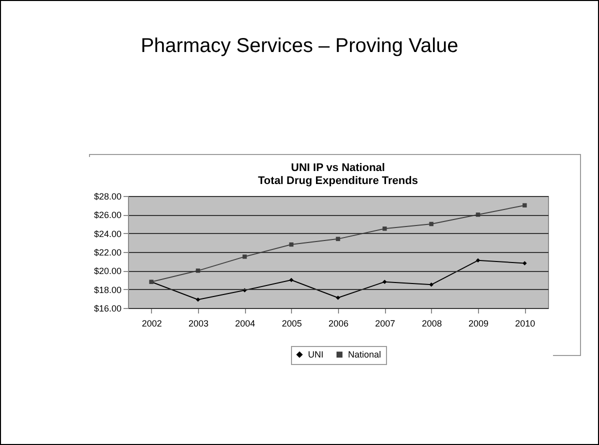 This screenshot has height=445, width=599. I want to click on x-tick-label: 2004, so click(245, 323).